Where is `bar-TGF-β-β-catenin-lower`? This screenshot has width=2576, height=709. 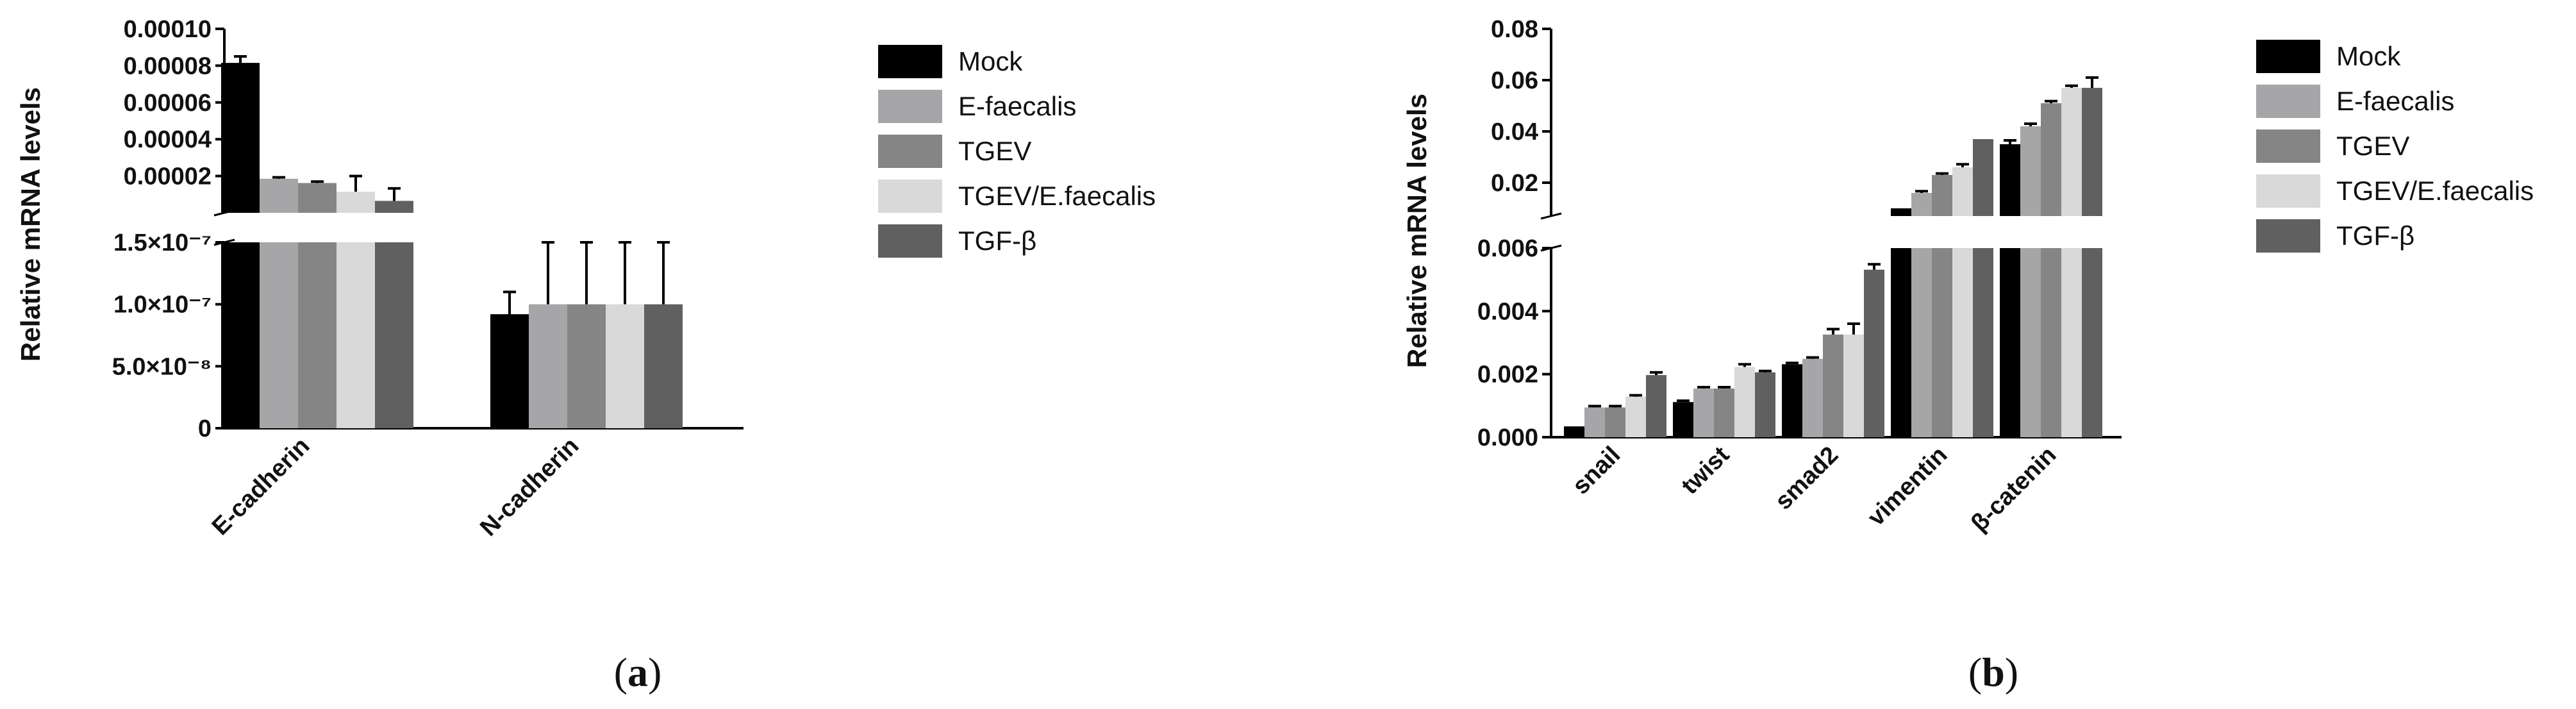
bar-TGF-β-β-catenin-lower is located at coordinates (2092, 343).